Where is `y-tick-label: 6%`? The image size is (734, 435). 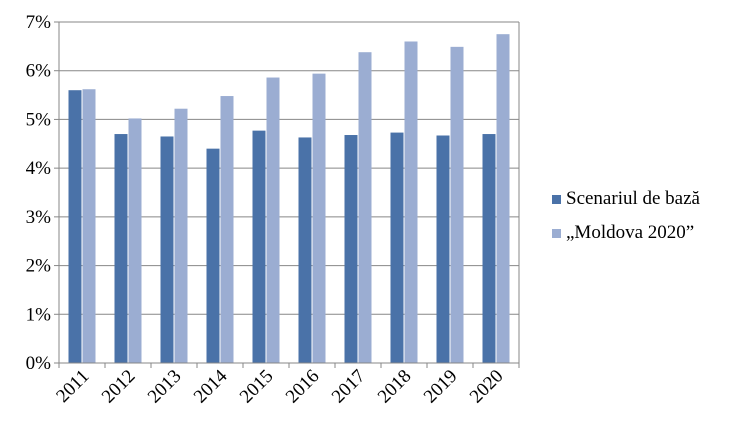
y-tick-label: 6% is located at coordinates (39, 71).